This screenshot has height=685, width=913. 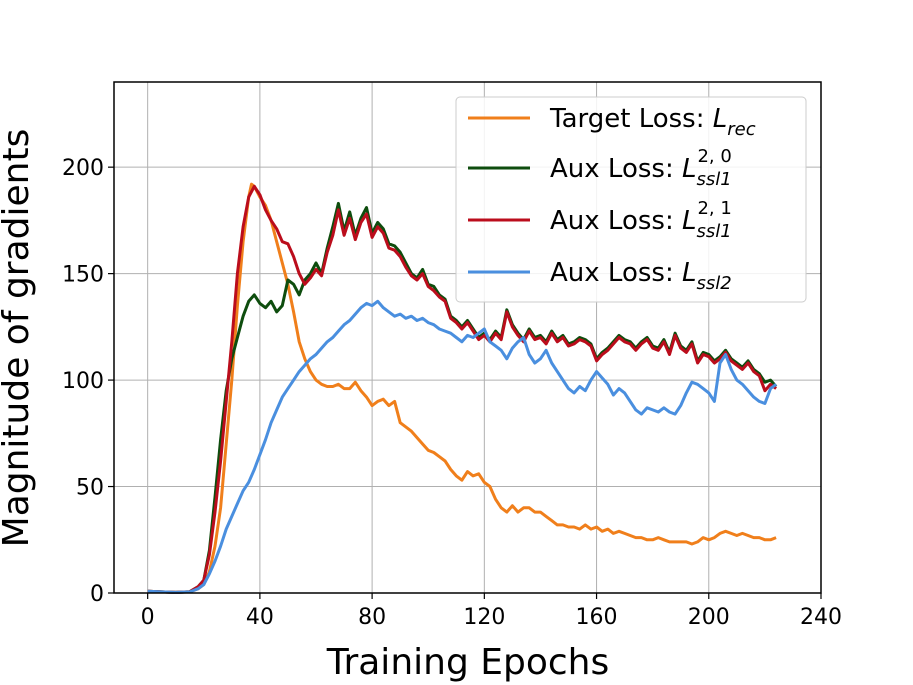 What do you see at coordinates (631, 199) in the screenshot?
I see `legend-box` at bounding box center [631, 199].